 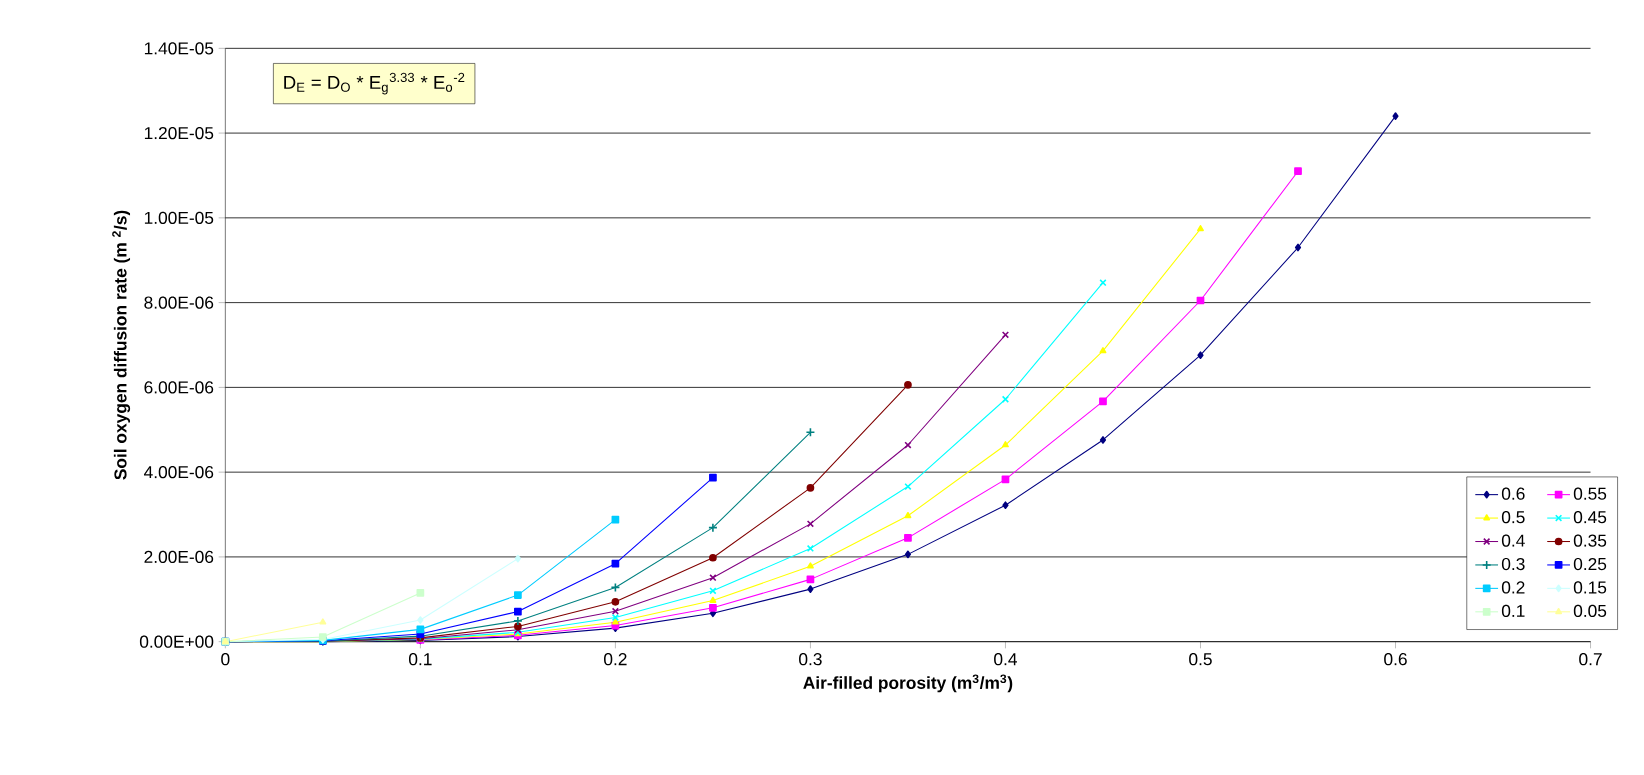 What do you see at coordinates (1005, 659) in the screenshot?
I see `x-tick-label: 0.4` at bounding box center [1005, 659].